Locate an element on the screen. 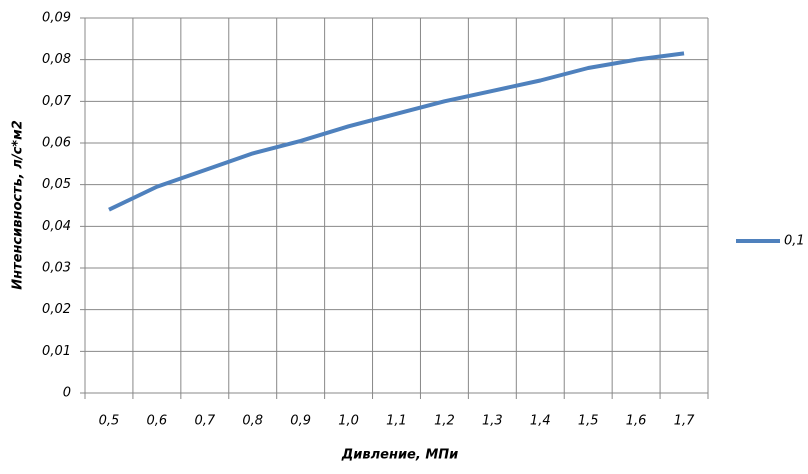 Image resolution: width=808 pixels, height=474 pixels. x-tick-label: 1,7 is located at coordinates (684, 421).